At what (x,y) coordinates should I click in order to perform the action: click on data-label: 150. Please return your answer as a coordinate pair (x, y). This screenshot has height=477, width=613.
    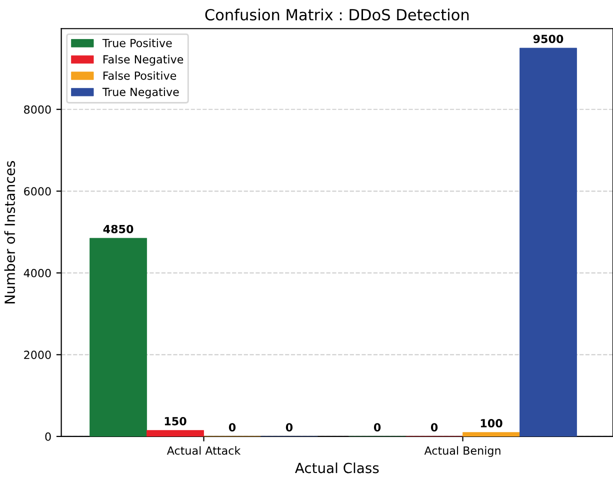
    Looking at the image, I should click on (175, 421).